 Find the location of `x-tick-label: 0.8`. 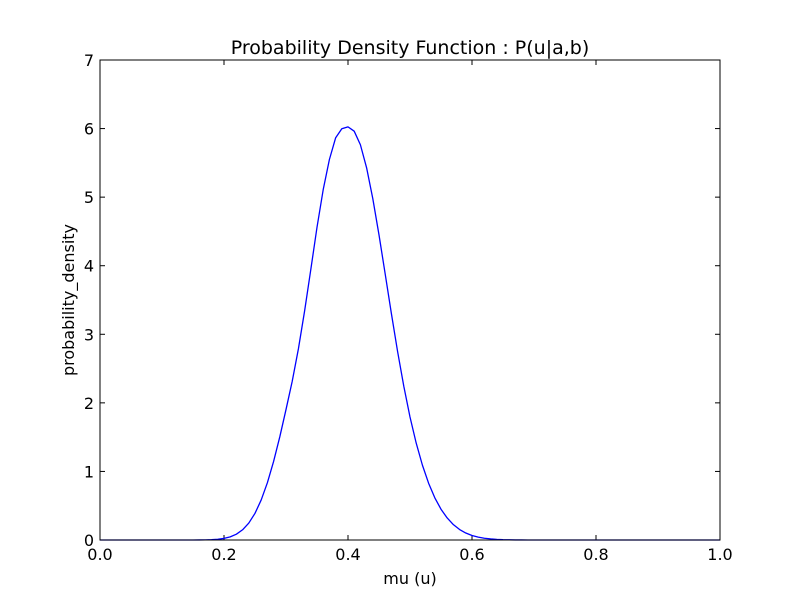

x-tick-label: 0.8 is located at coordinates (595, 554).